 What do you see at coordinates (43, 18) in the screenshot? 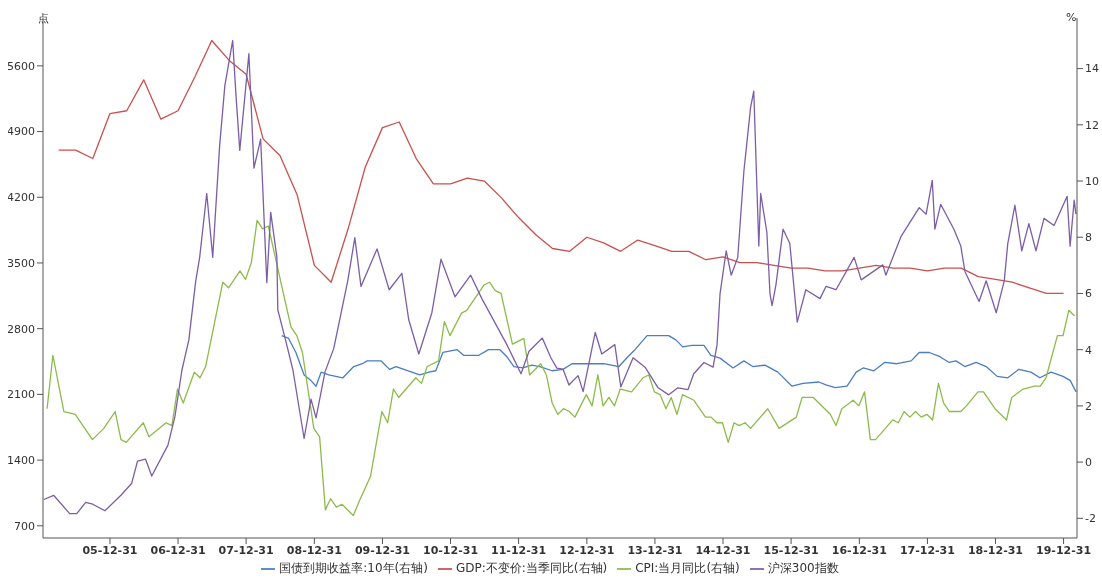
I see `y-axis-title: 点` at bounding box center [43, 18].